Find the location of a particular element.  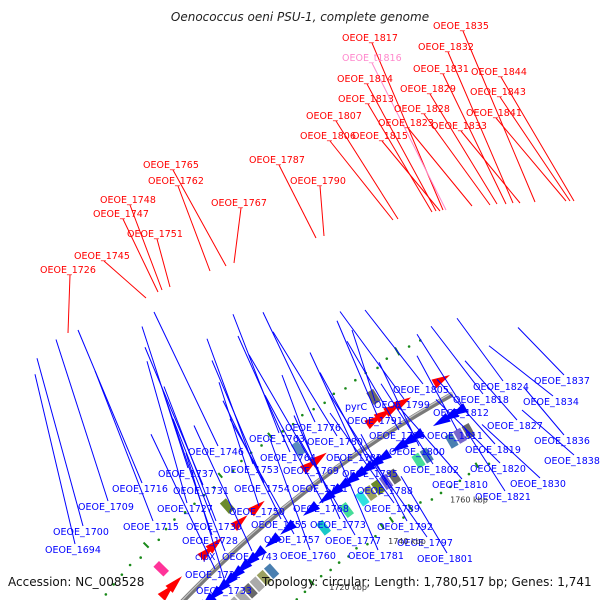

reverse-gene-label: OEOE_1754 is located at coordinates (262, 489).